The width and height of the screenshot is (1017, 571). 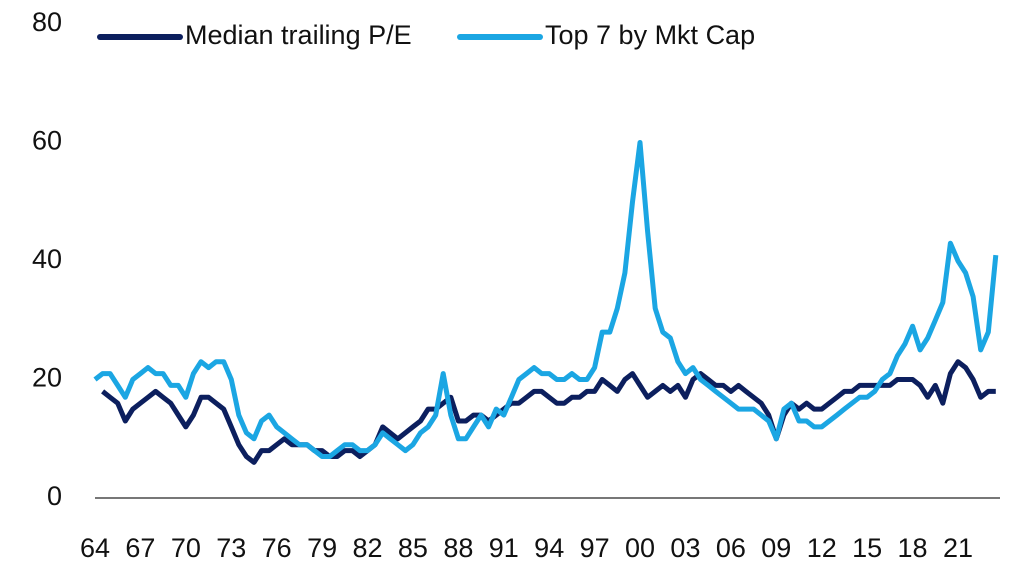 I want to click on x-tick-label: 91, so click(x=504, y=548).